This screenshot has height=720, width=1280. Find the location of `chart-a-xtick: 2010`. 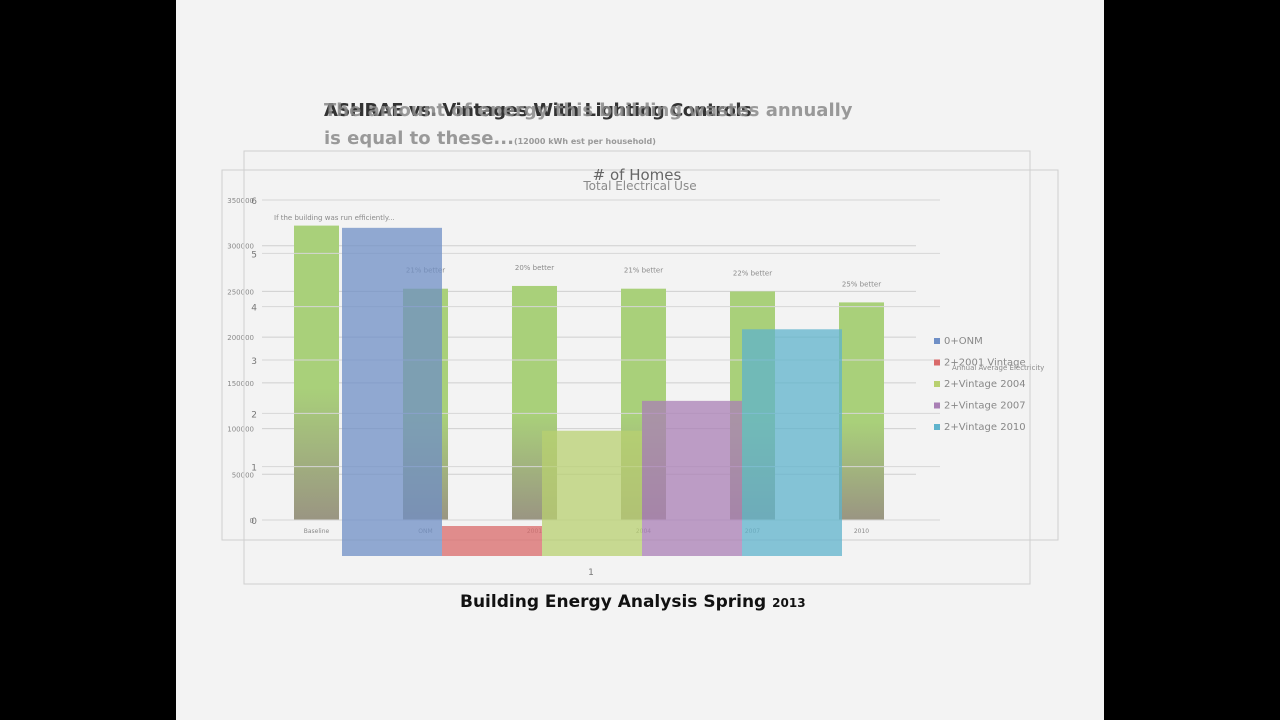

chart-a-xtick: 2010 is located at coordinates (861, 531).